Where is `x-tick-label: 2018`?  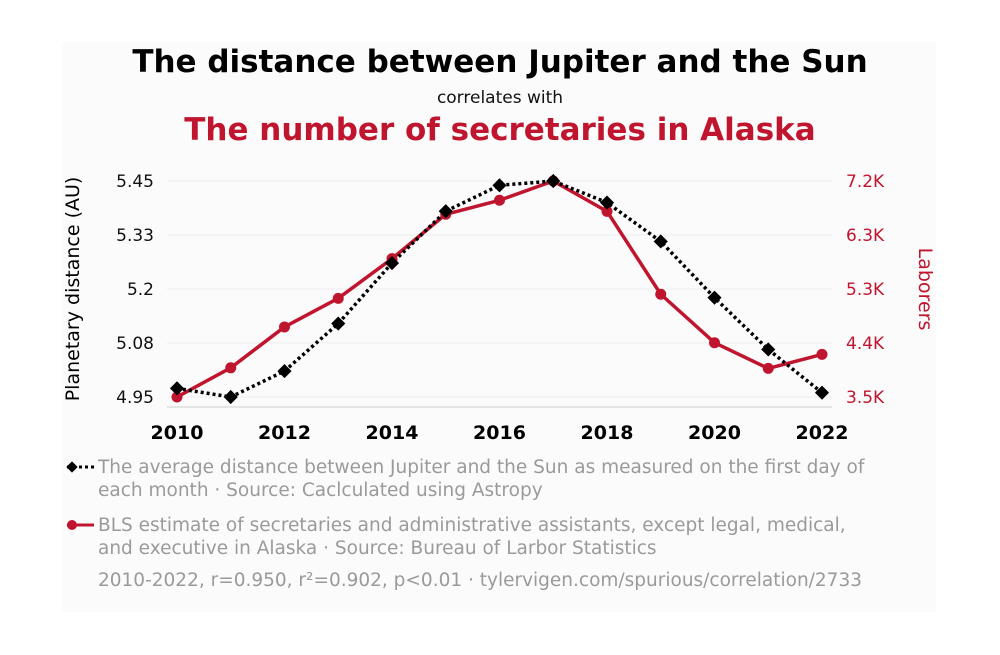
x-tick-label: 2018 is located at coordinates (607, 433).